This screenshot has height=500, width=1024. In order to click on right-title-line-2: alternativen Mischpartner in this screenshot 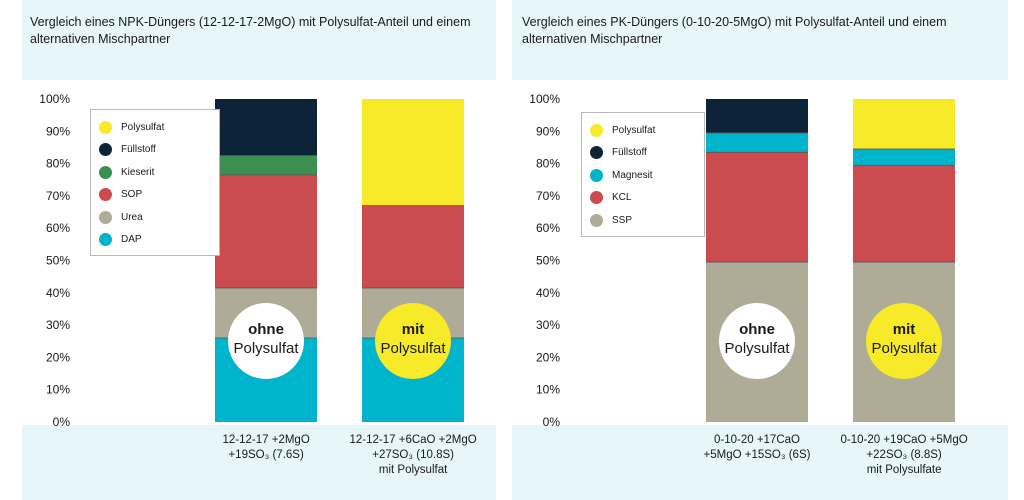, I will do `click(592, 39)`.